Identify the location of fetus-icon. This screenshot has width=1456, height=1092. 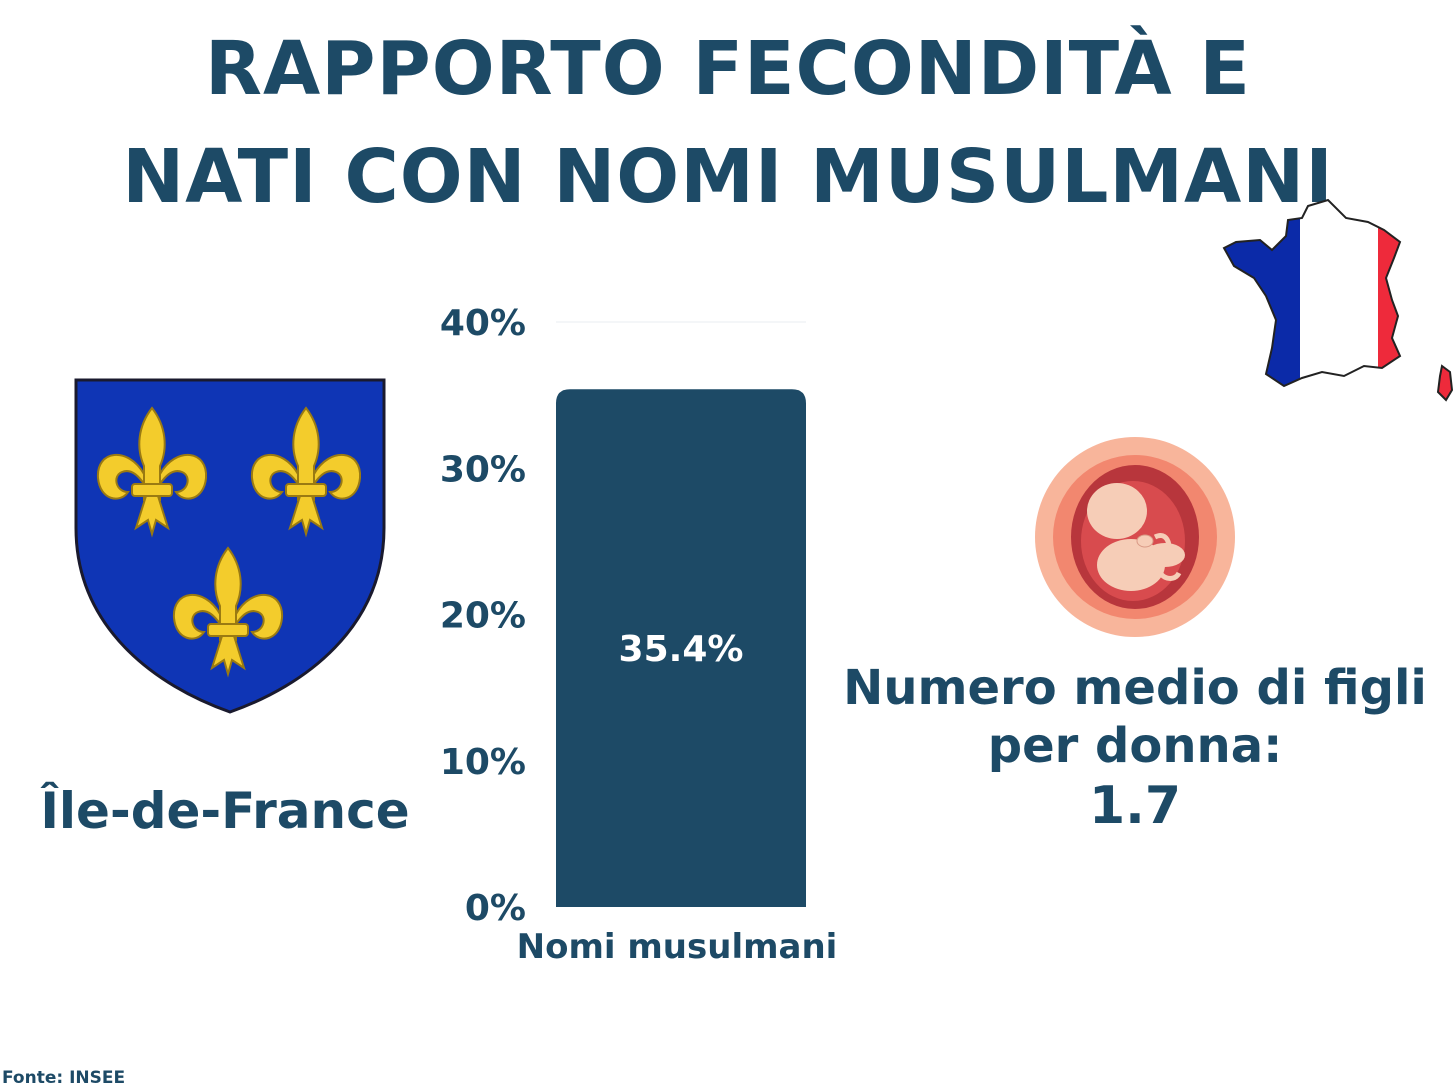
(1135, 539).